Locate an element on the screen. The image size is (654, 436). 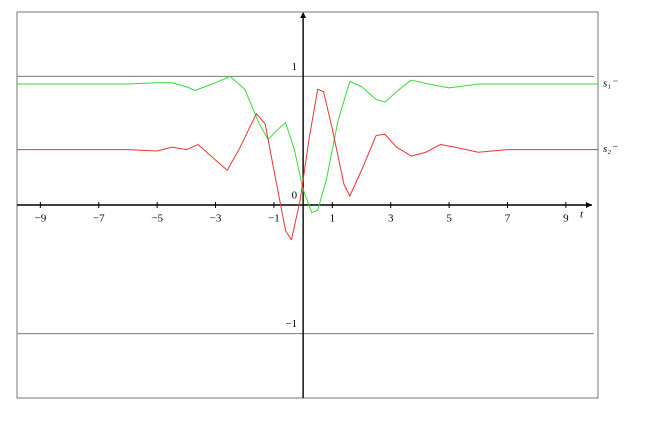
x-tick-label: −3 is located at coordinates (216, 219).